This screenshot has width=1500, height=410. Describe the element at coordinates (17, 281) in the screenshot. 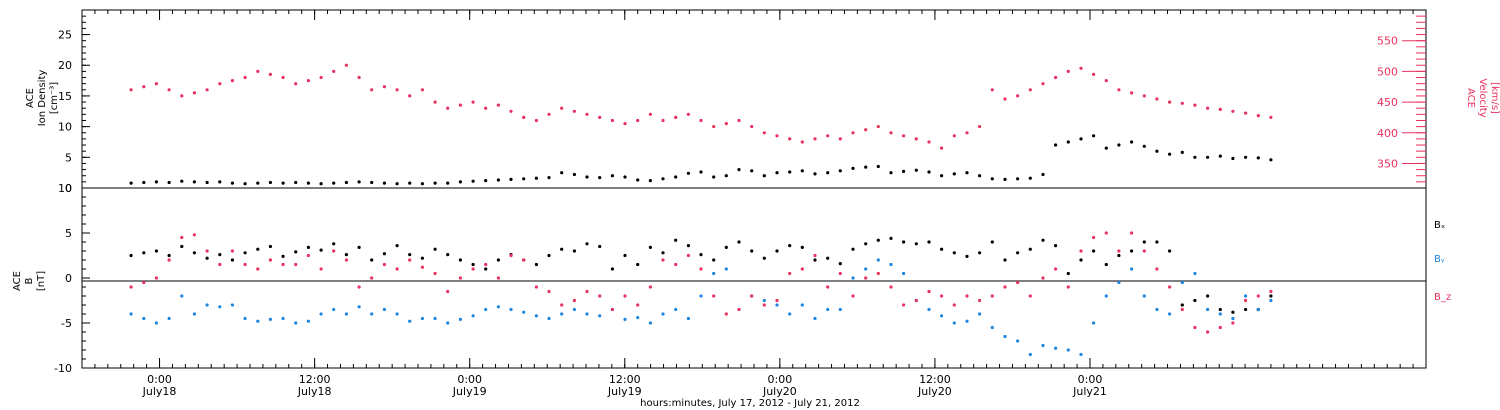

I see `bottom-left-axis-label-line1: ACE` at that location.